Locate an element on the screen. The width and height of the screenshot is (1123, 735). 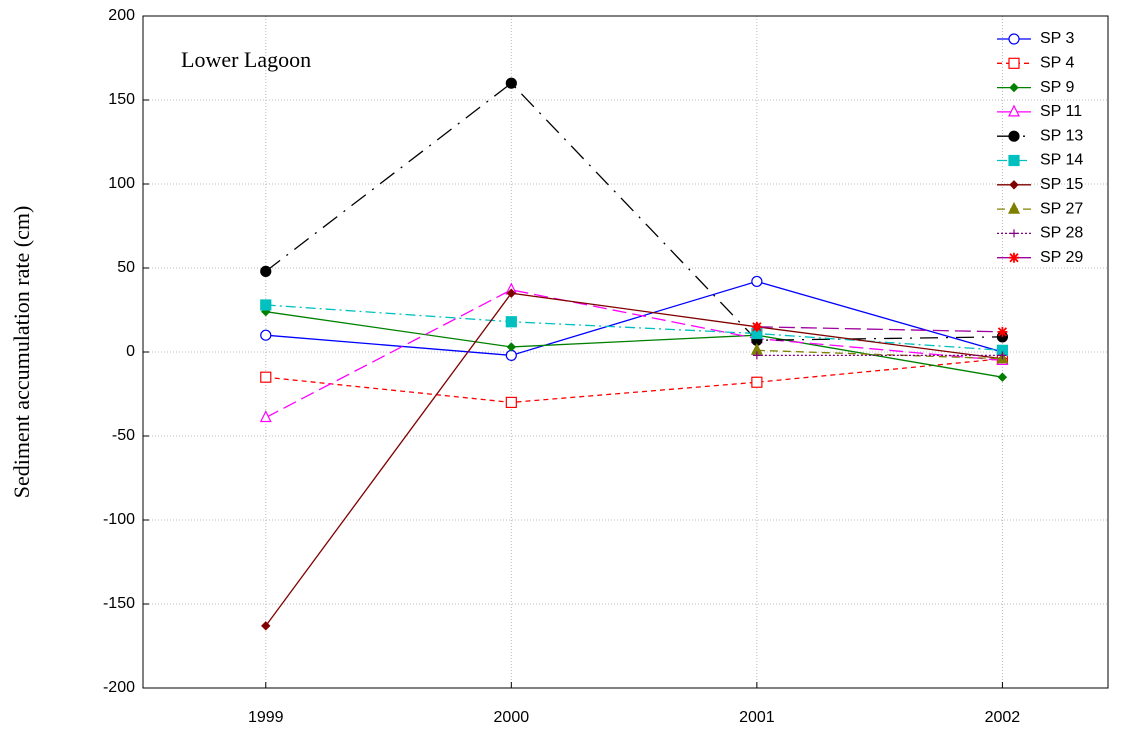
y-tick-label: 50 is located at coordinates (126, 267).